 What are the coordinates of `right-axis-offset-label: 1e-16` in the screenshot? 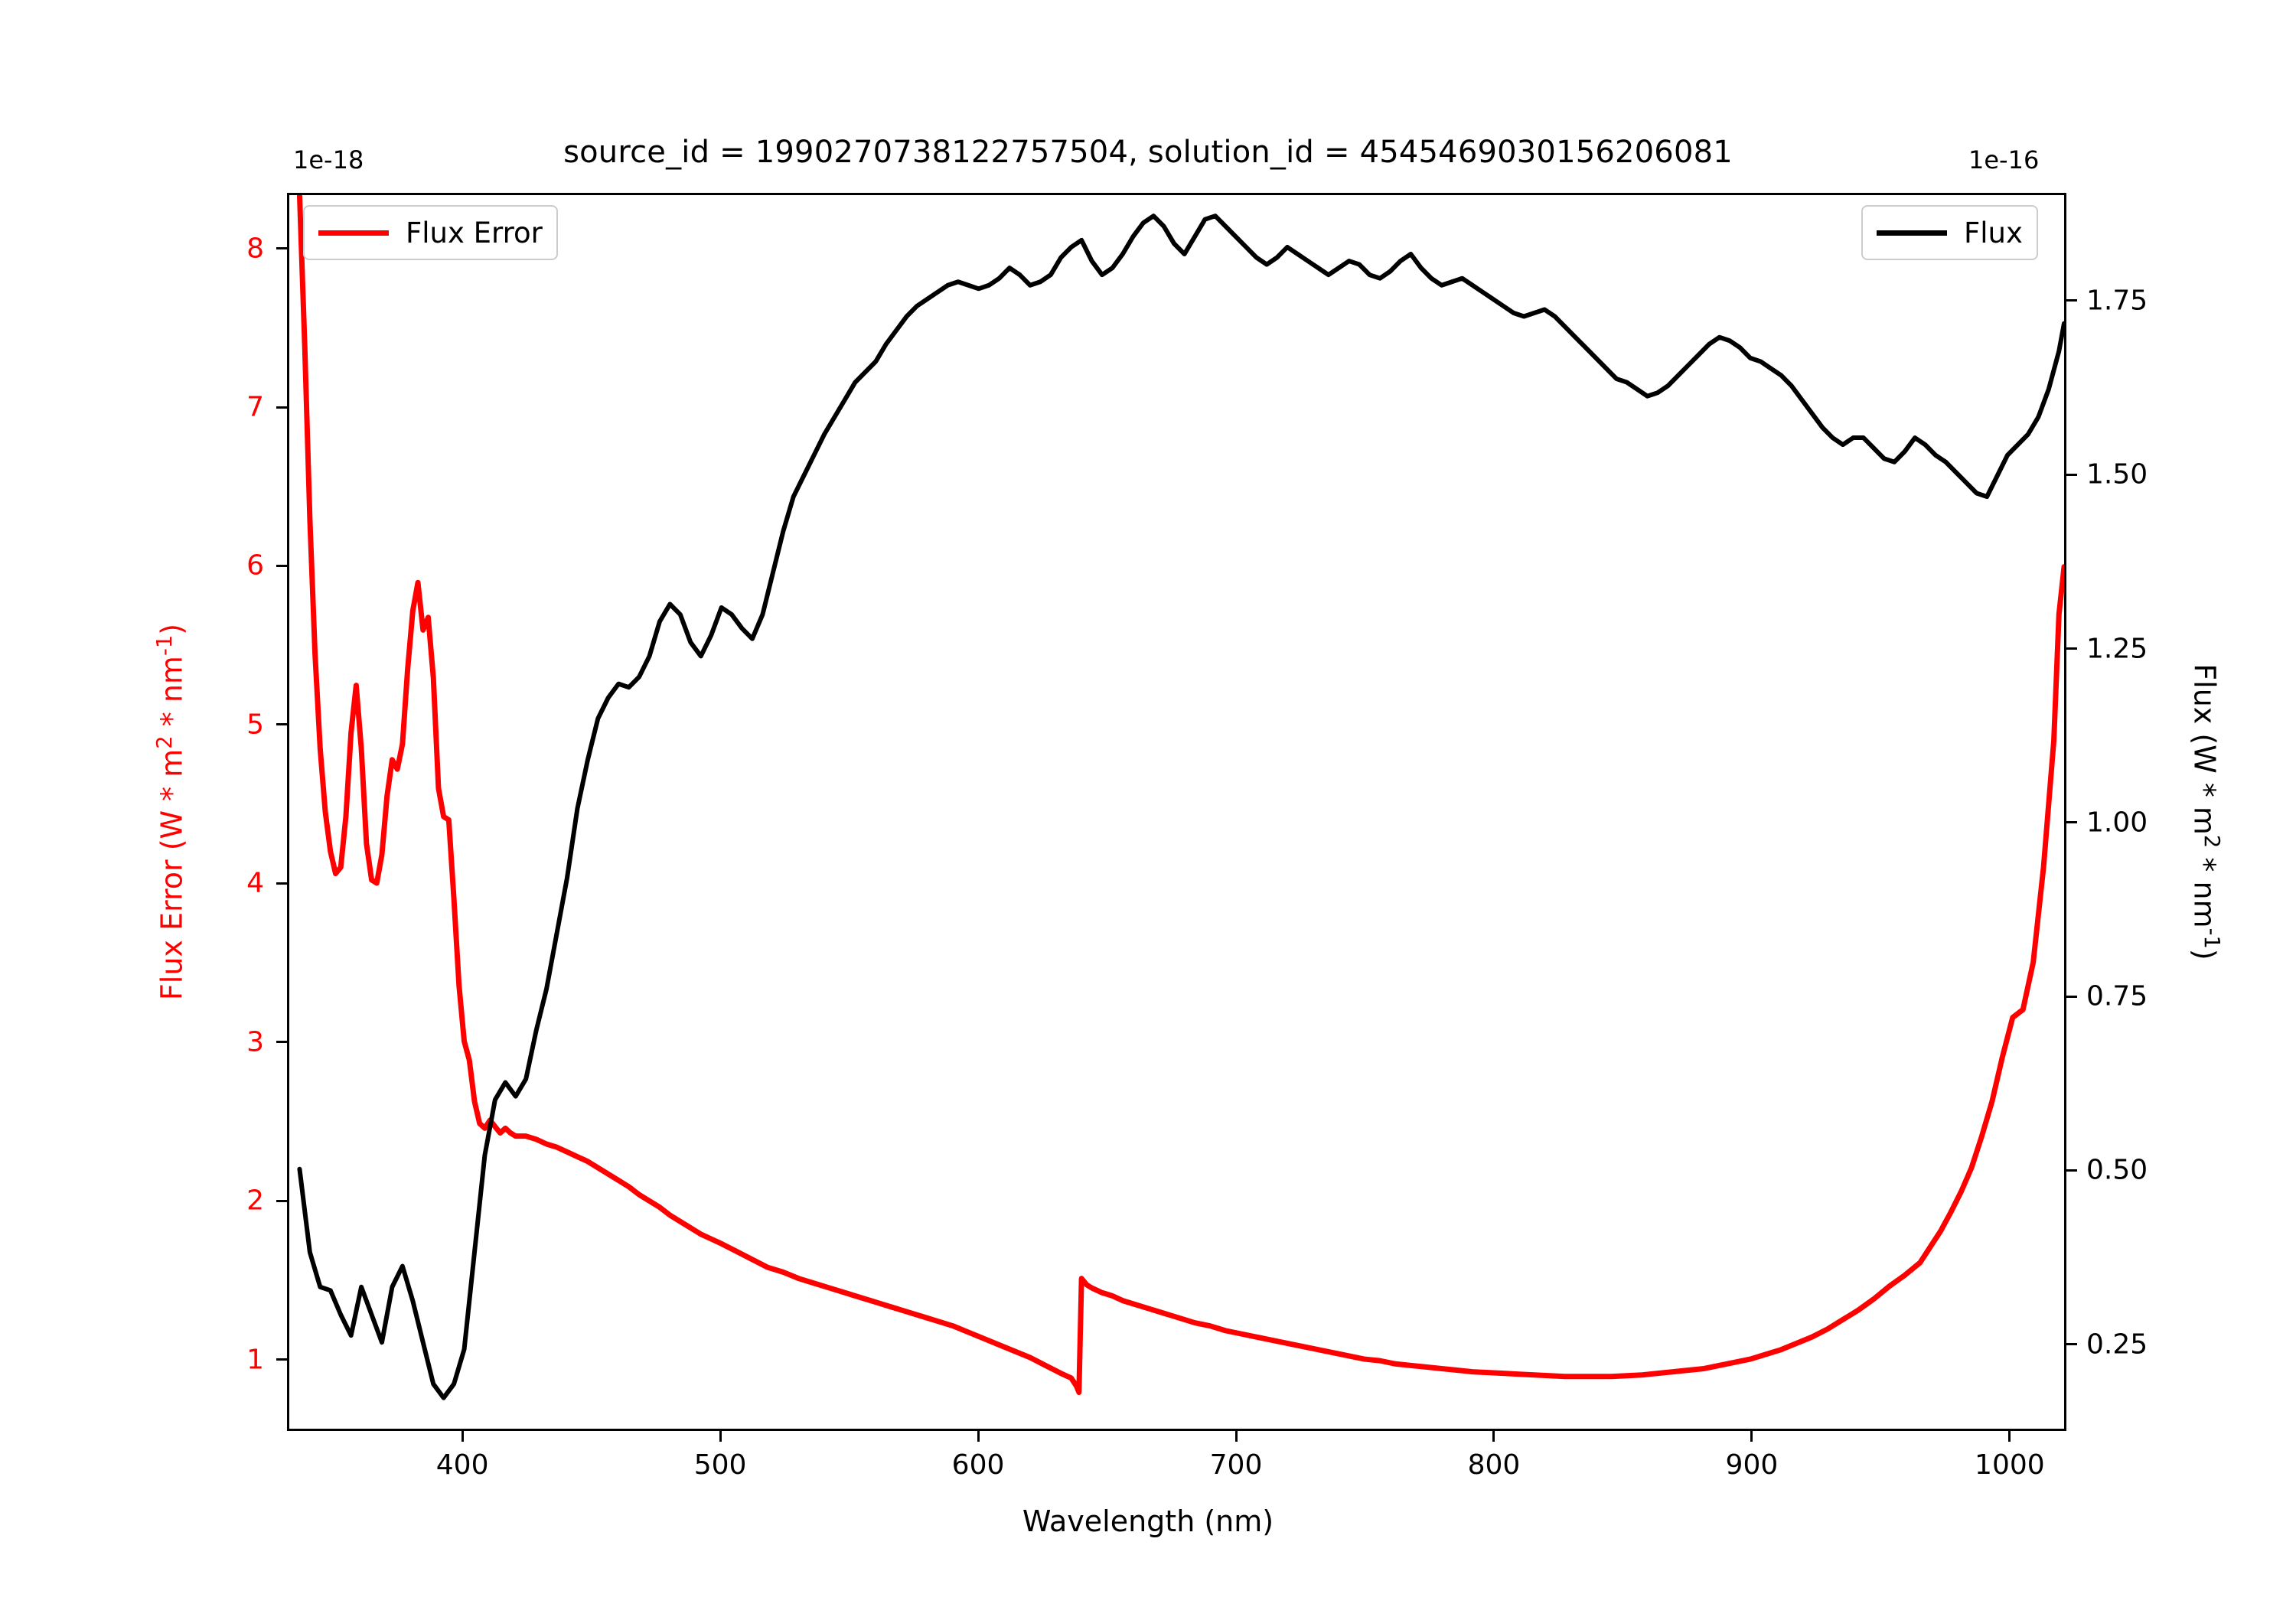 It's located at (2004, 159).